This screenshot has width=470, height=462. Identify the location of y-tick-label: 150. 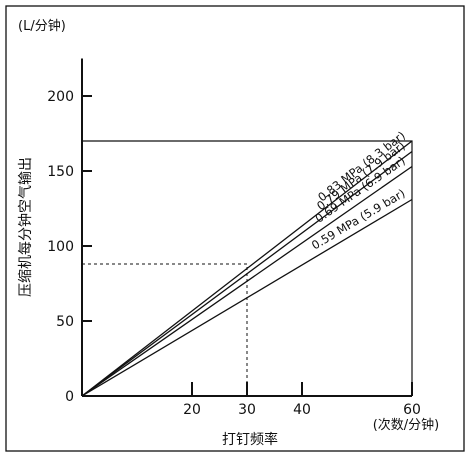
(60, 172).